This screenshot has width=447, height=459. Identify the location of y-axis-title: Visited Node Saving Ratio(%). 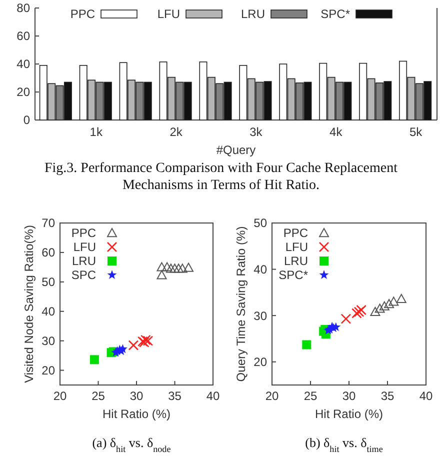
(29, 304).